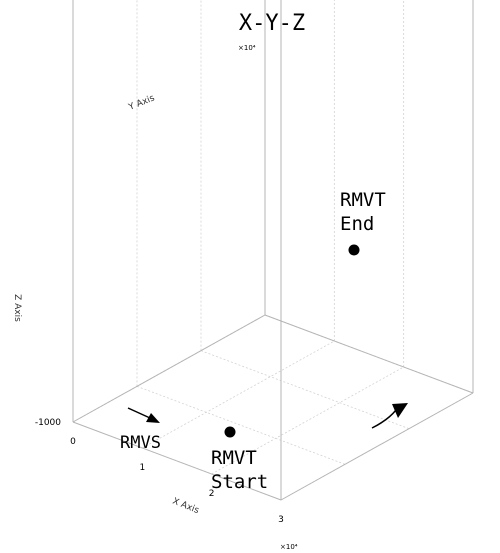 The image size is (500, 553). What do you see at coordinates (142, 468) in the screenshot?
I see `x-tick-label: 1` at bounding box center [142, 468].